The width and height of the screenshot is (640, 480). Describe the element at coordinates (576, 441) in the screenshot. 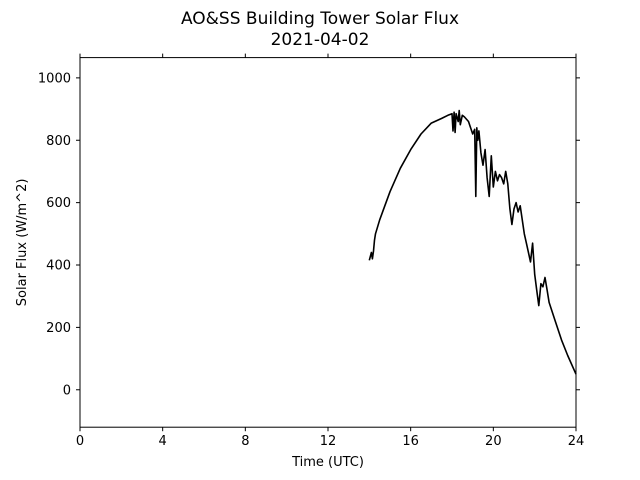

I see `x-tick-label: 24` at that location.